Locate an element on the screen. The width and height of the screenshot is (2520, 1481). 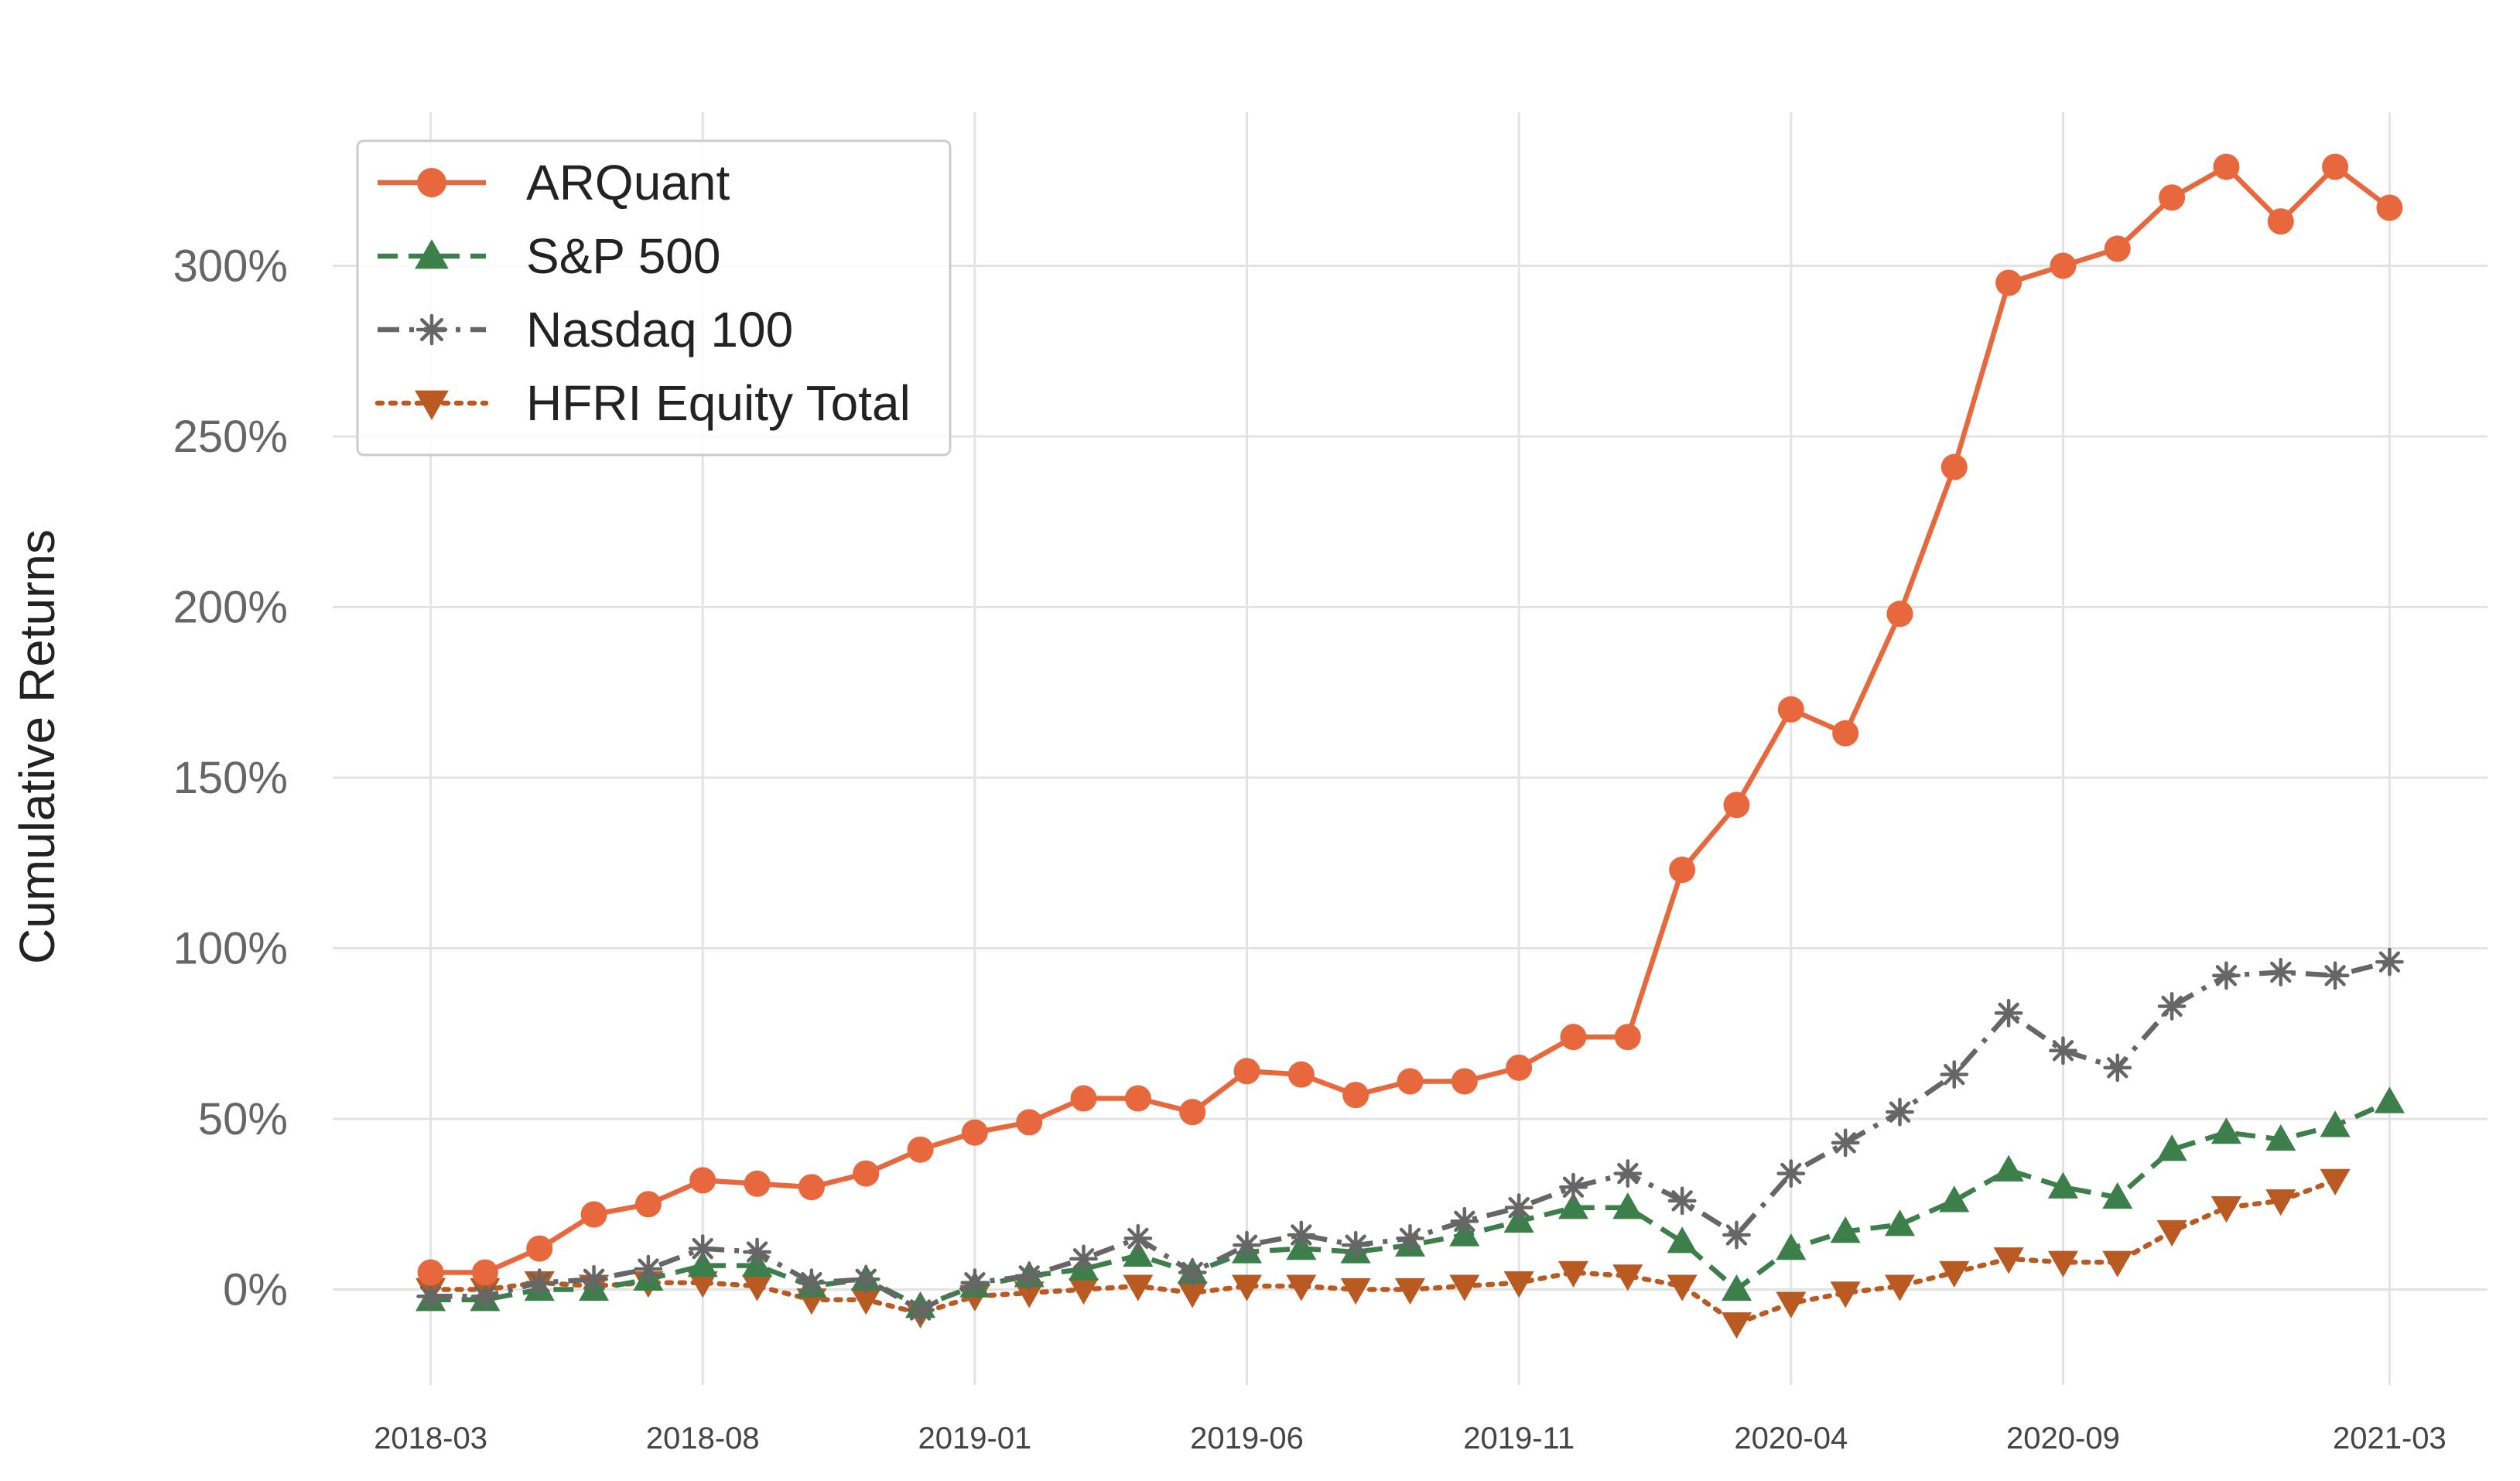
x-tick-label: 2019-01 is located at coordinates (974, 1438).